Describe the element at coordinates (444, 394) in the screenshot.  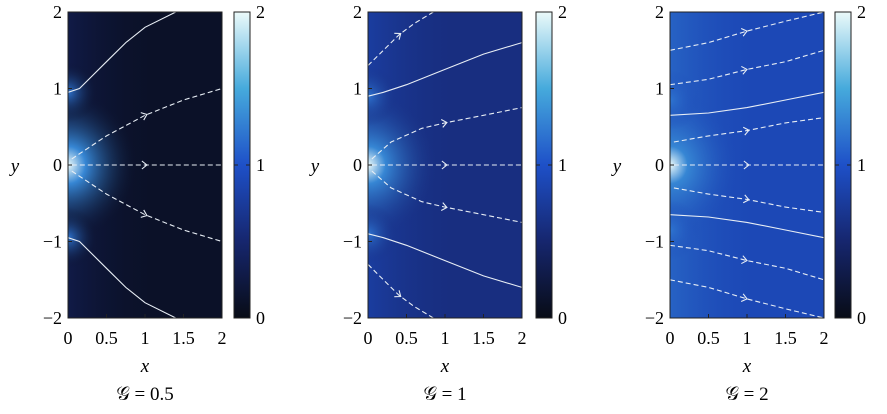
I see `panel-caption: 𝒢 = 1` at that location.